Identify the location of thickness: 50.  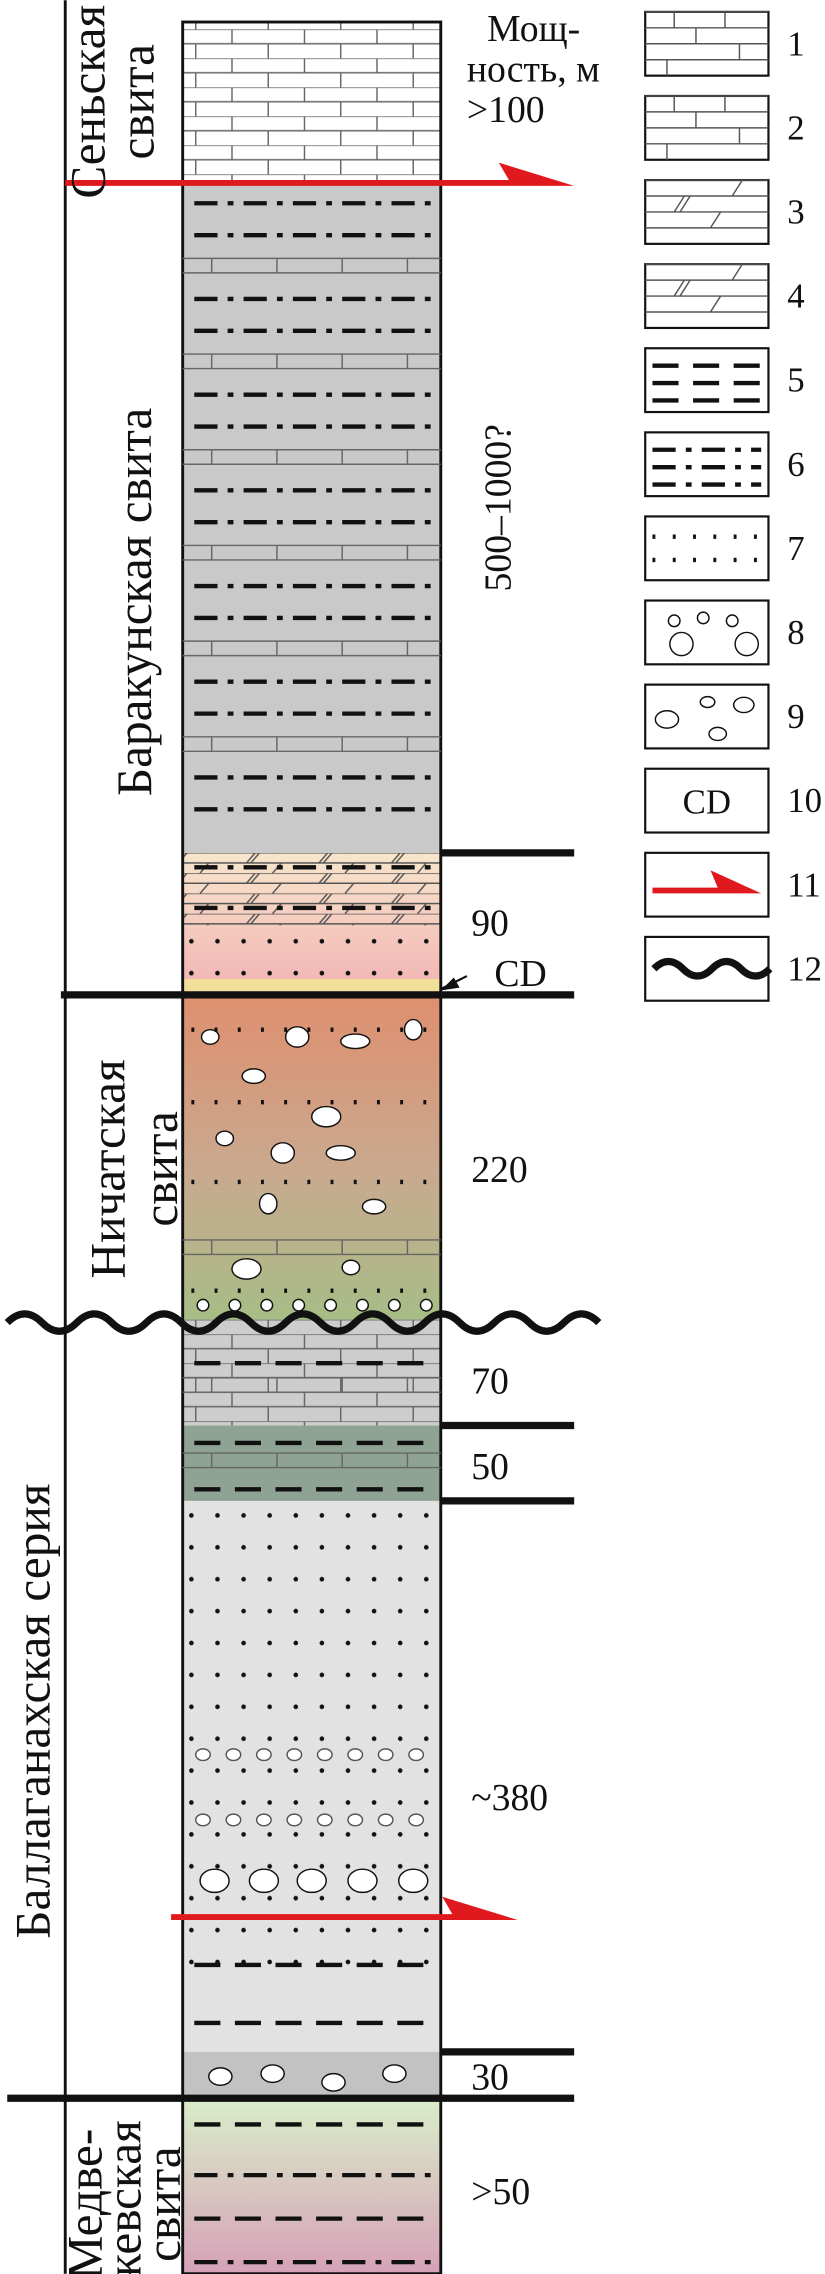
(490, 1467).